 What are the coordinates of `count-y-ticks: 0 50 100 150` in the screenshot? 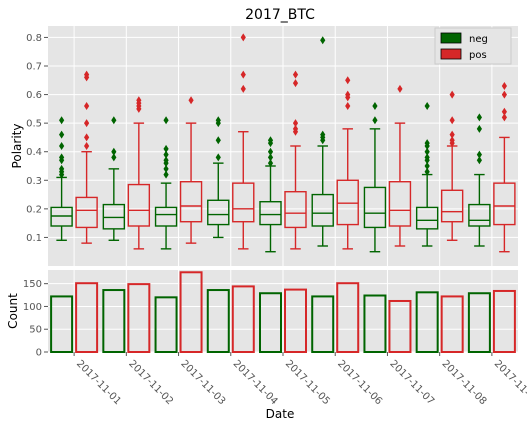 It's located at (35, 319).